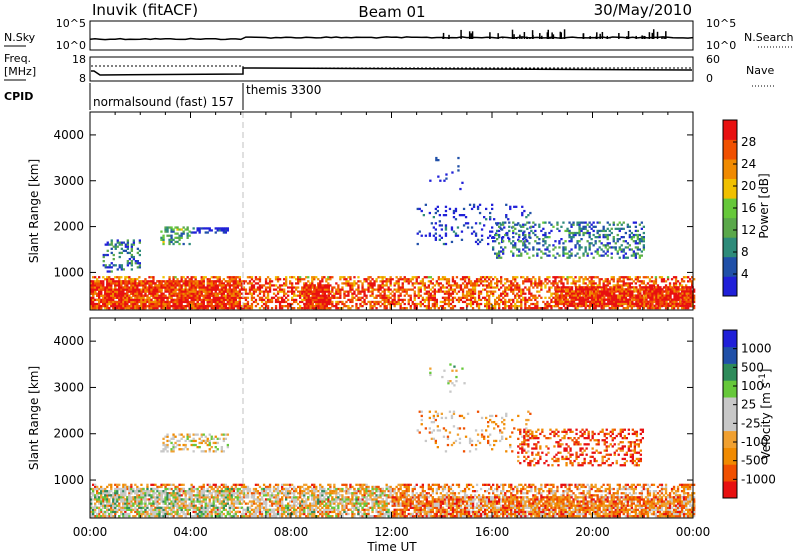 Image resolution: width=800 pixels, height=554 pixels. Describe the element at coordinates (391, 69) in the screenshot. I see `freq-frame` at that location.